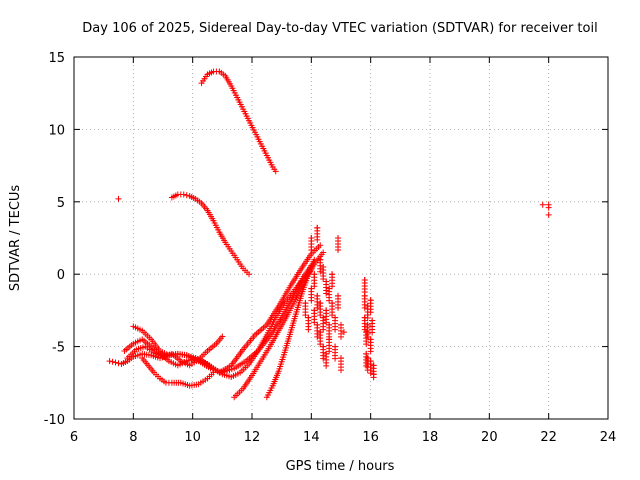  What do you see at coordinates (192, 437) in the screenshot?
I see `x-tick-label: 10` at bounding box center [192, 437].